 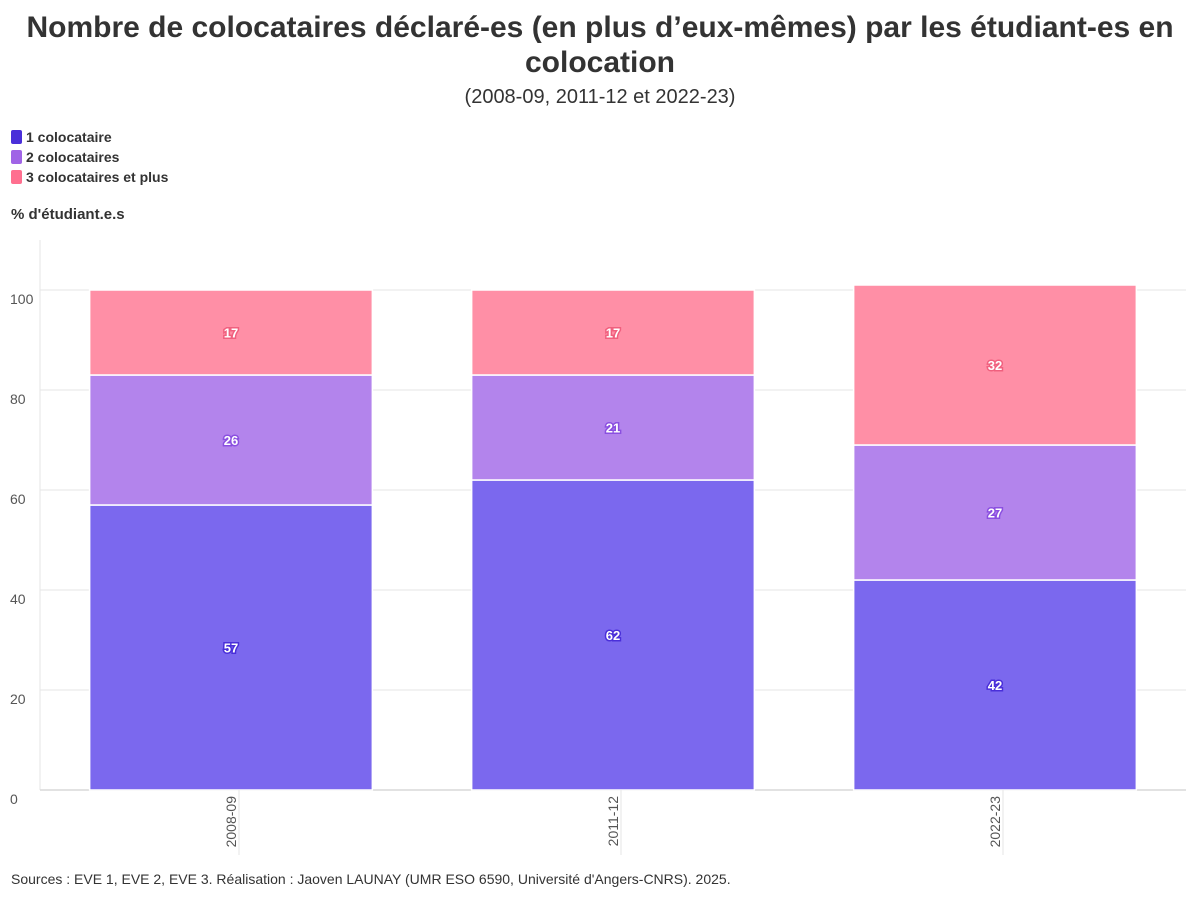 I want to click on x-tick-label: 2022-23, so click(x=995, y=822).